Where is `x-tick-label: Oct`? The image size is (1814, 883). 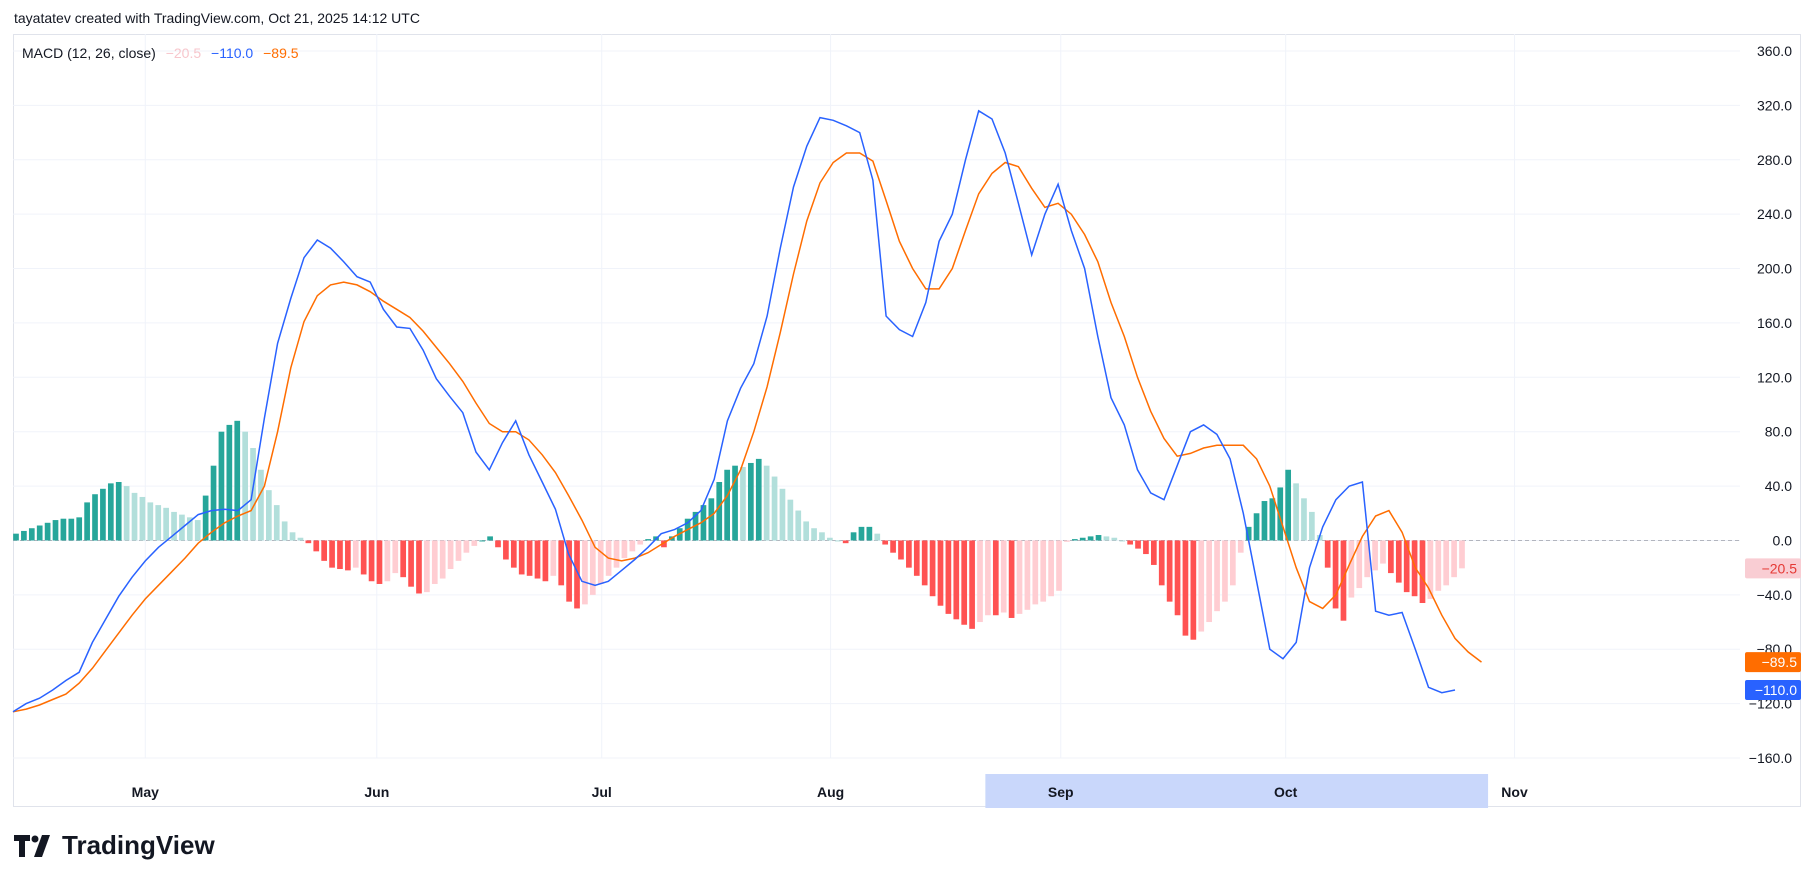 x-tick-label: Oct is located at coordinates (1286, 792).